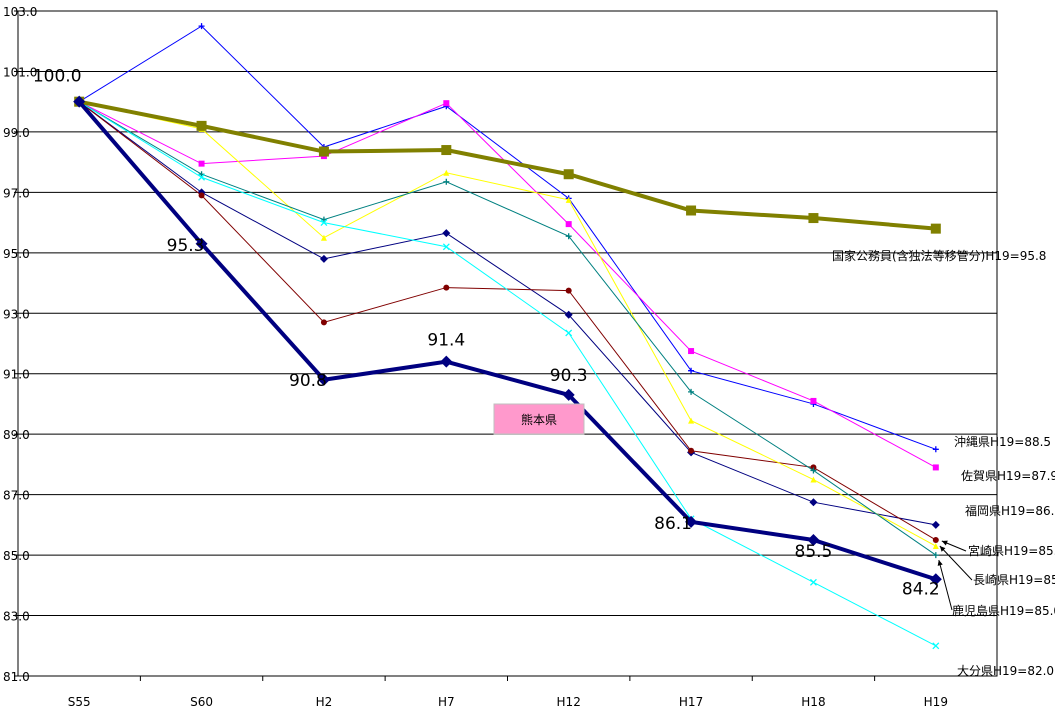 The width and height of the screenshot is (1055, 712). What do you see at coordinates (569, 376) in the screenshot?
I see `point-label: 90.3` at bounding box center [569, 376].